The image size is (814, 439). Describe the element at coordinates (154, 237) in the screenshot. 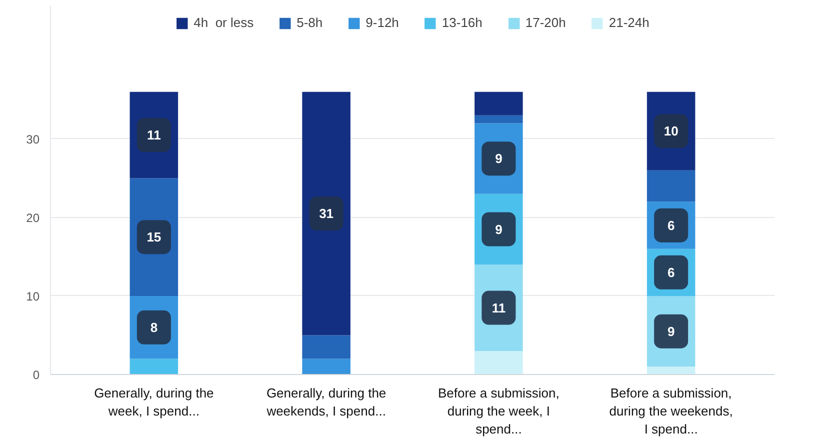

I see `data-label: 15` at that location.